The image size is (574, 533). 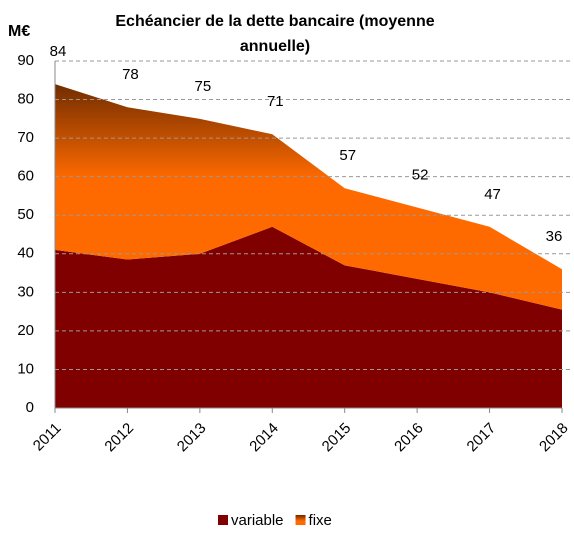 I want to click on y-tick-label: 30, so click(x=25, y=291).